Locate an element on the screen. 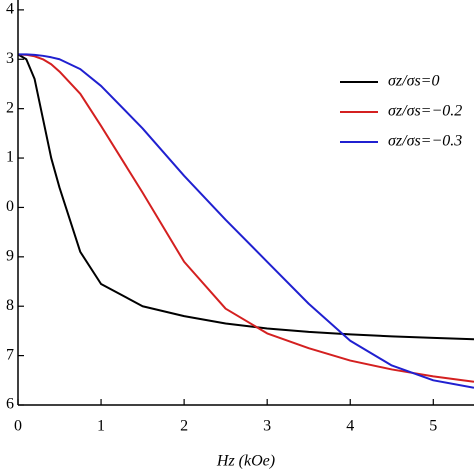 This screenshot has width=474, height=474. x-tick-label: 2 is located at coordinates (184, 426).